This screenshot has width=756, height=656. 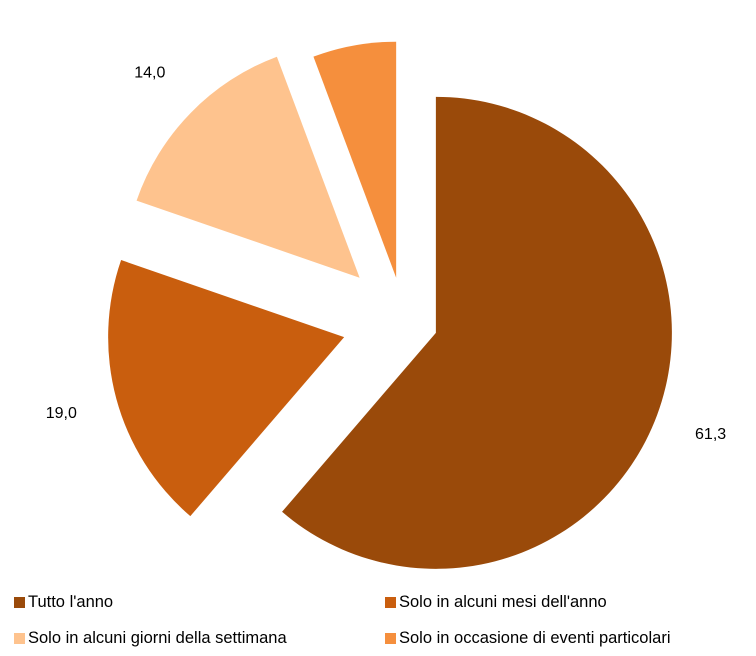 What do you see at coordinates (19, 638) in the screenshot?
I see `legend-swatch-alcuni-giorni` at bounding box center [19, 638].